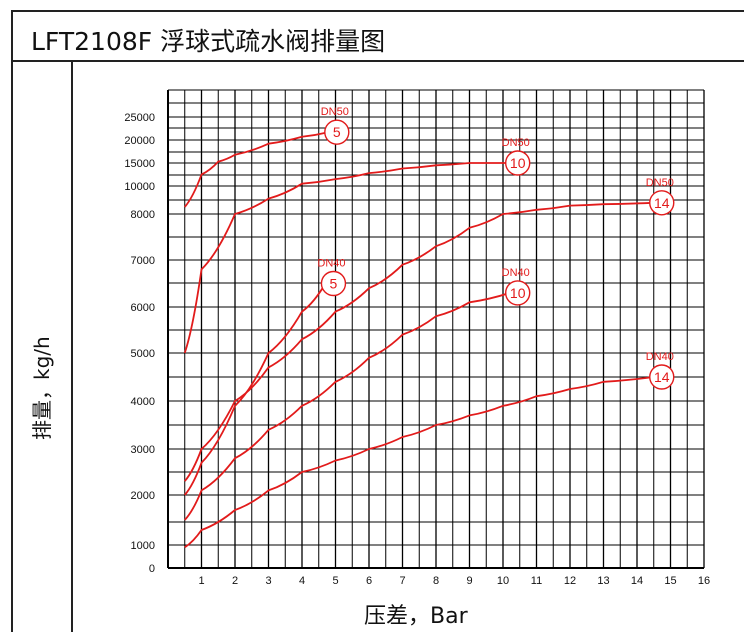 The width and height of the screenshot is (744, 632). I want to click on x-tick-label: 9, so click(469, 581).